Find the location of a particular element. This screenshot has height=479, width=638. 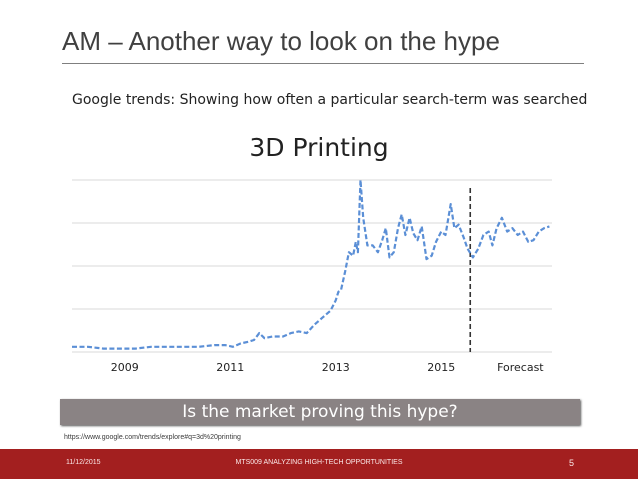

slide-title: AM – Another way to look on the hype is located at coordinates (281, 41).